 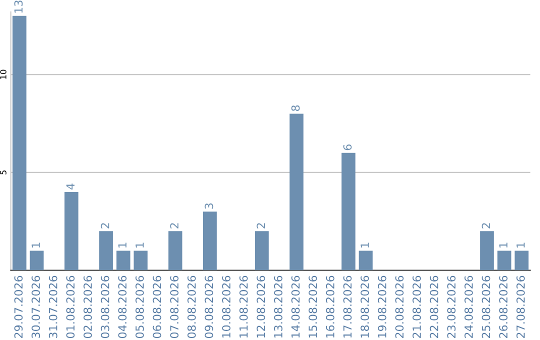 I want to click on x-tick-label: 15.08.2026, so click(x=313, y=307).